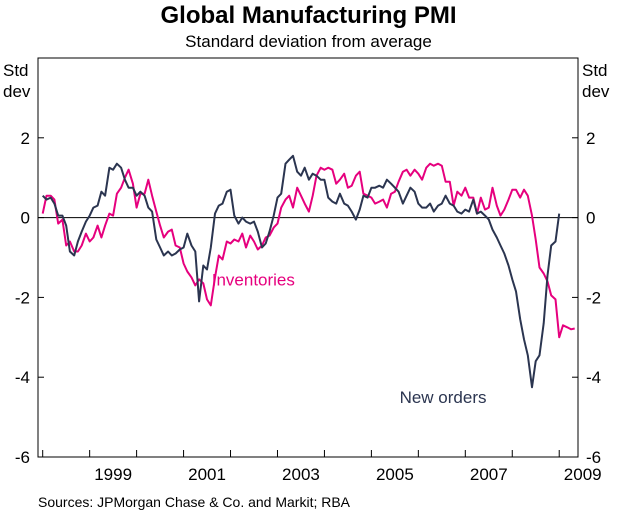  Describe the element at coordinates (395, 474) in the screenshot. I see `x-tick-label: 2005` at that location.